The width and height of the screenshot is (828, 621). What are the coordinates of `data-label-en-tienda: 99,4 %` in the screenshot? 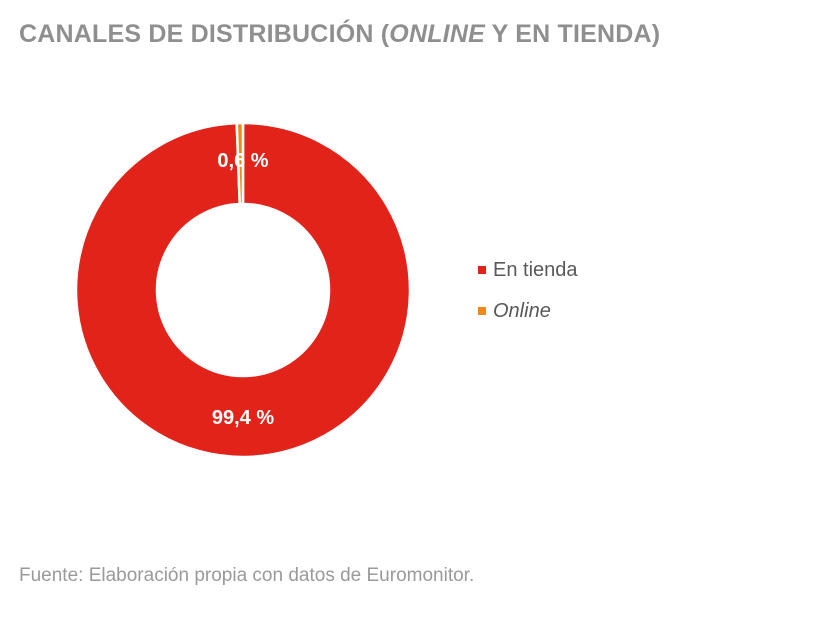 It's located at (243, 418).